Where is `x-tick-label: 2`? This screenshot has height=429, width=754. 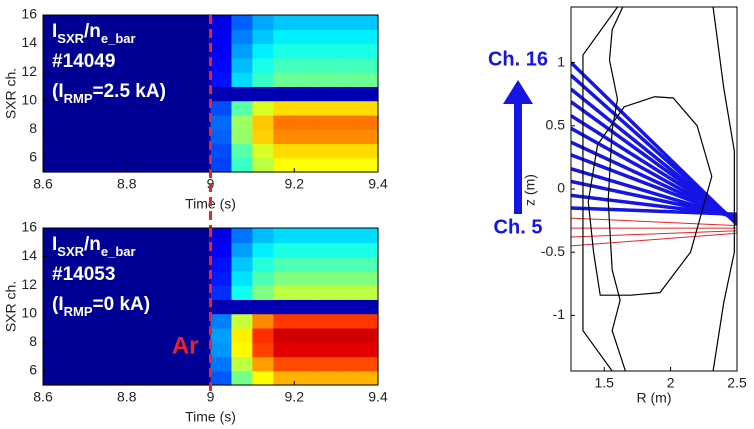
x-tick-label: 2 is located at coordinates (671, 383).